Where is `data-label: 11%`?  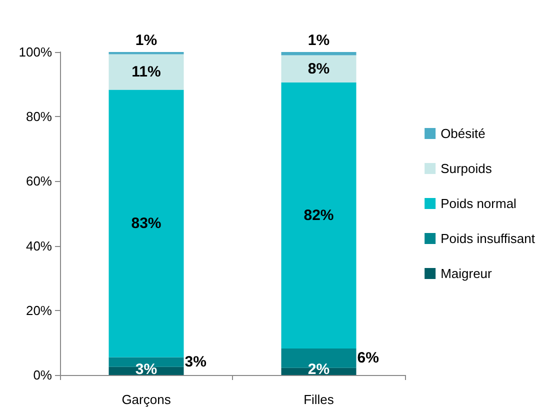
data-label: 11% is located at coordinates (146, 72).